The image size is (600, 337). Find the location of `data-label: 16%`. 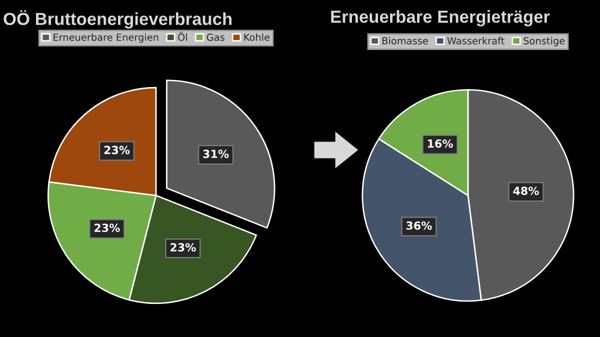

data-label: 16% is located at coordinates (440, 143).